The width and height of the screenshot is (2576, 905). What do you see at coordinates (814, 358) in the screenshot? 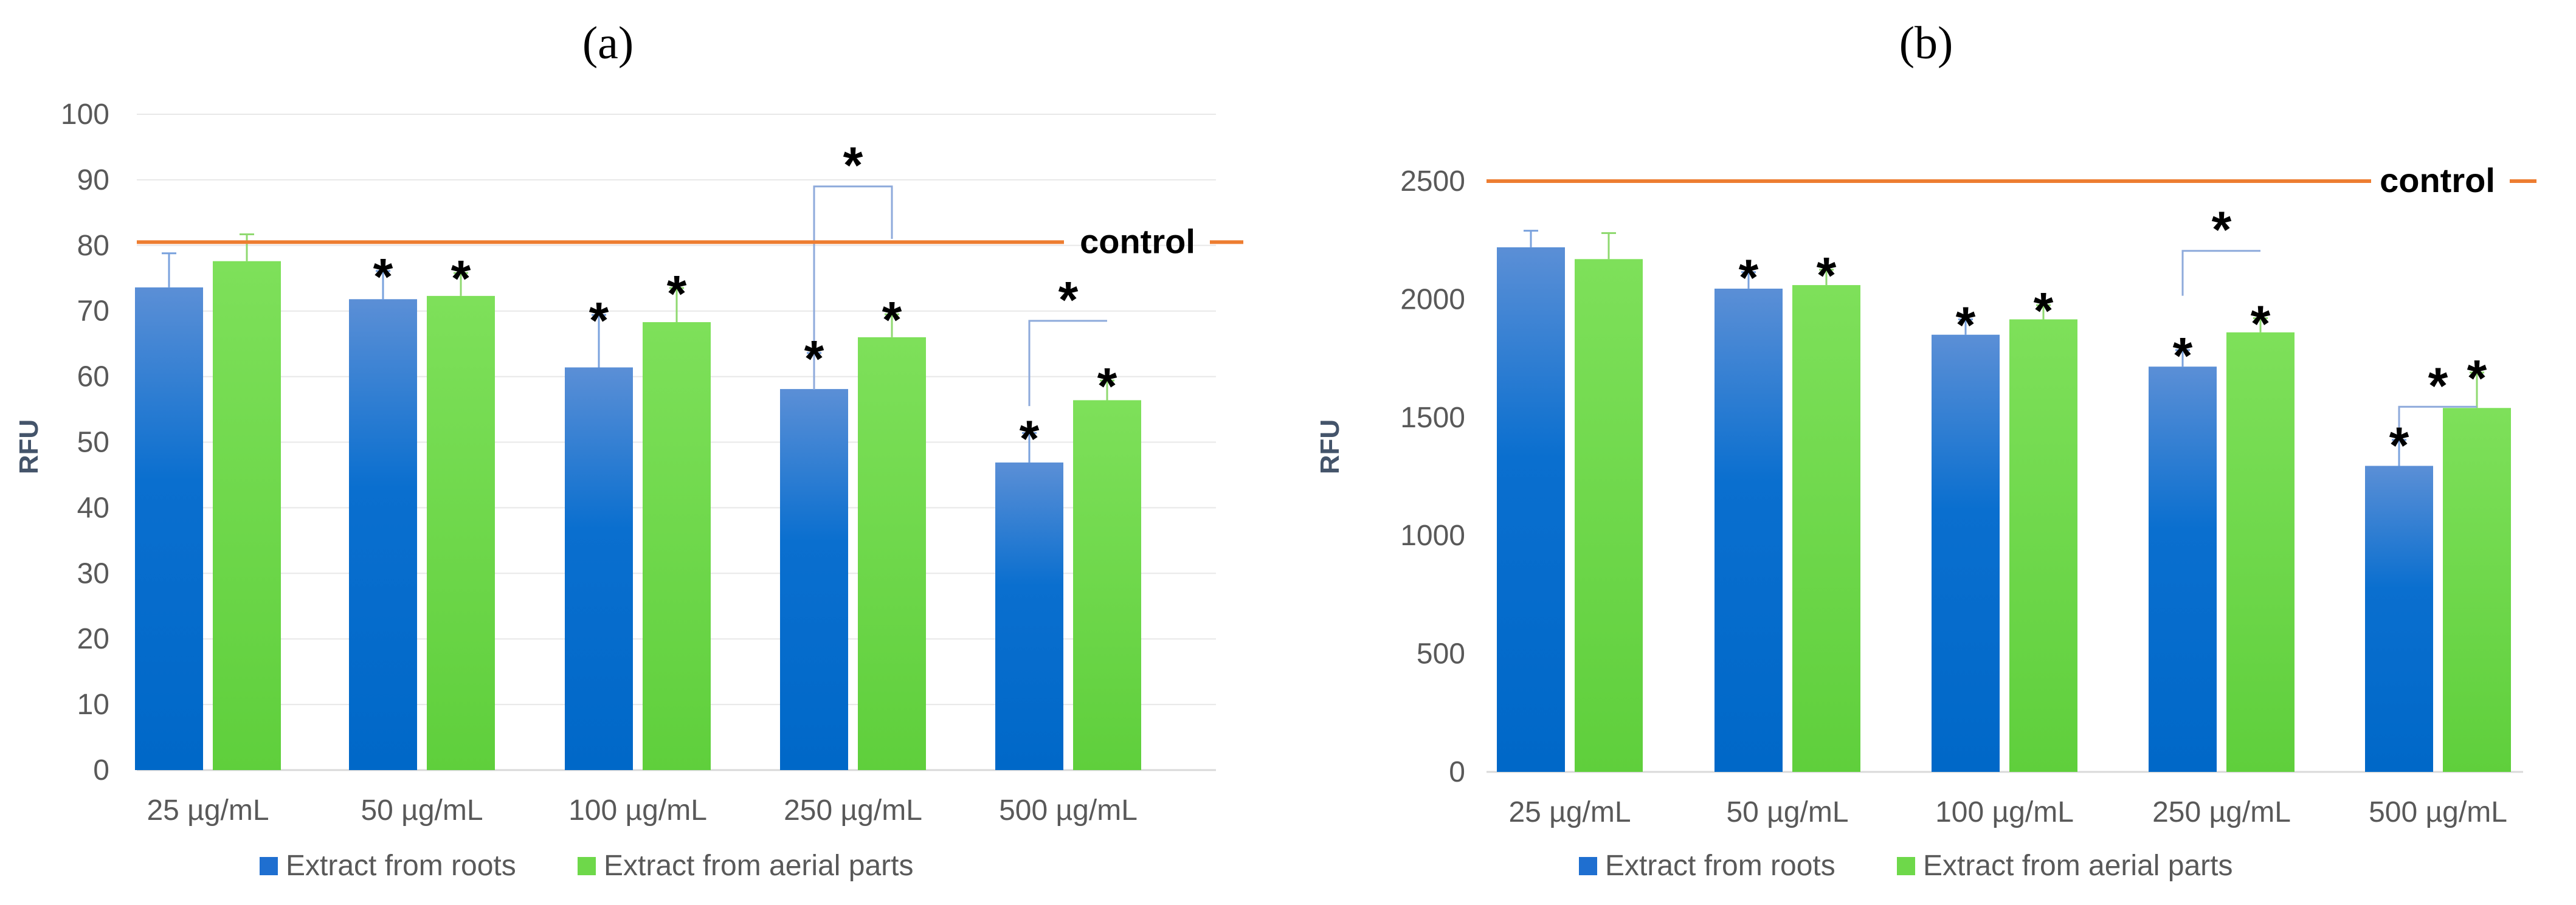
I see `panelA-star-roots-3: *` at bounding box center [814, 358].